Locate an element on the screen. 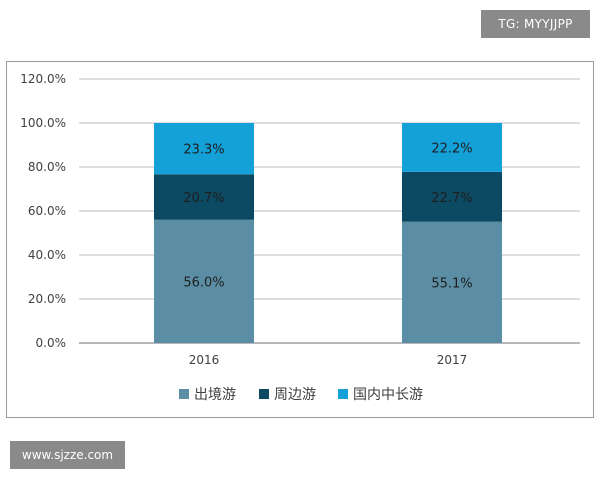 This screenshot has height=480, width=600. data-label: 23.3% is located at coordinates (203, 150).